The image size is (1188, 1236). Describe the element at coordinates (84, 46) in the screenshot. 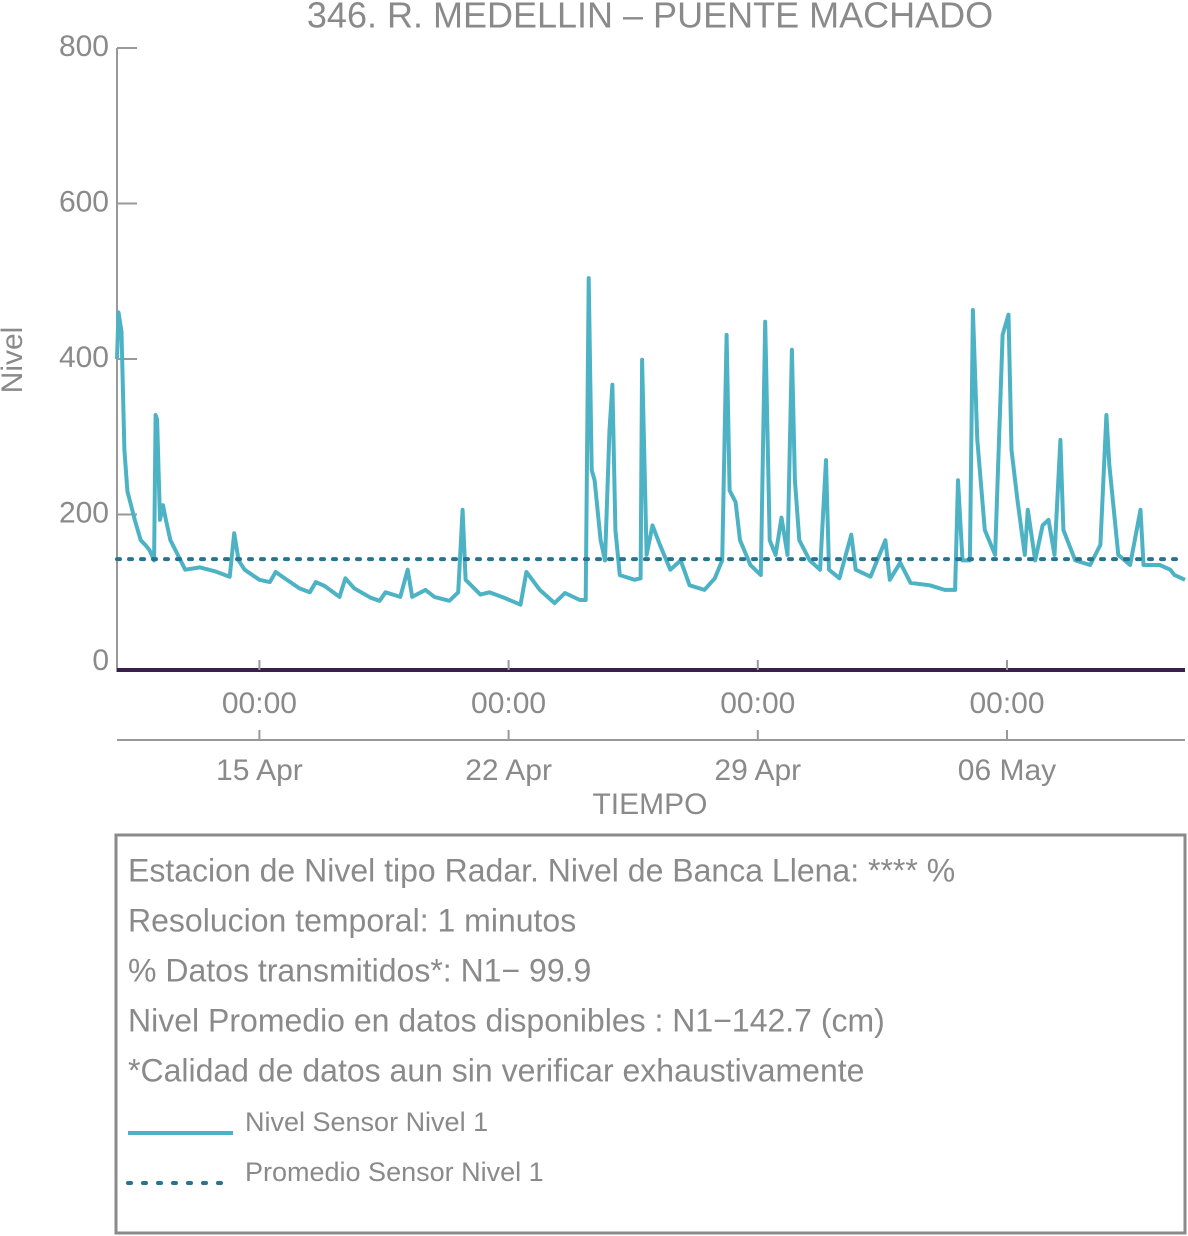

I see `y-tick-label: 800` at that location.